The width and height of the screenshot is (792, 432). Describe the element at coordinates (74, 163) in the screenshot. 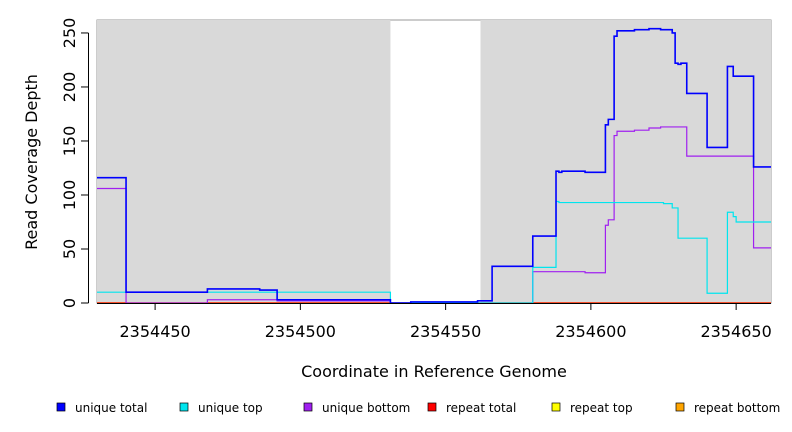

I see `y-axis-ticks: 0 50 100 150 200 250` at that location.